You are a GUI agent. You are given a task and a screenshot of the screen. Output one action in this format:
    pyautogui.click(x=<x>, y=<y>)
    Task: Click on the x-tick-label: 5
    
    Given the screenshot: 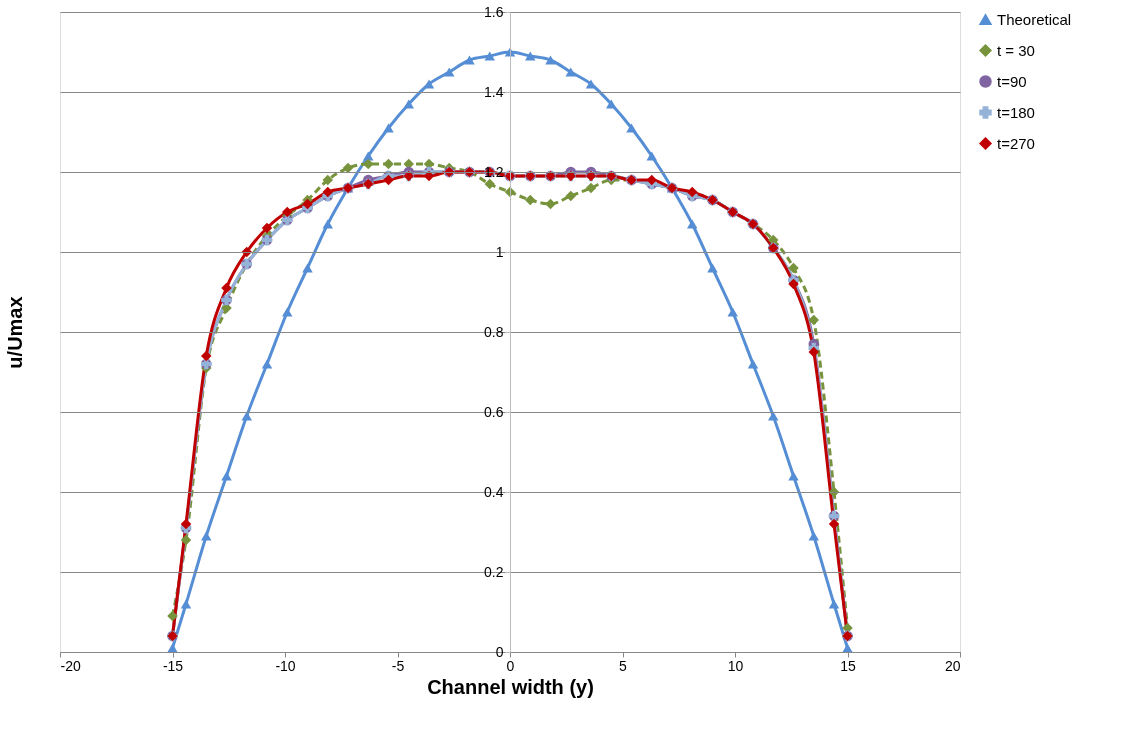 What is the action you would take?
    pyautogui.click(x=623, y=665)
    